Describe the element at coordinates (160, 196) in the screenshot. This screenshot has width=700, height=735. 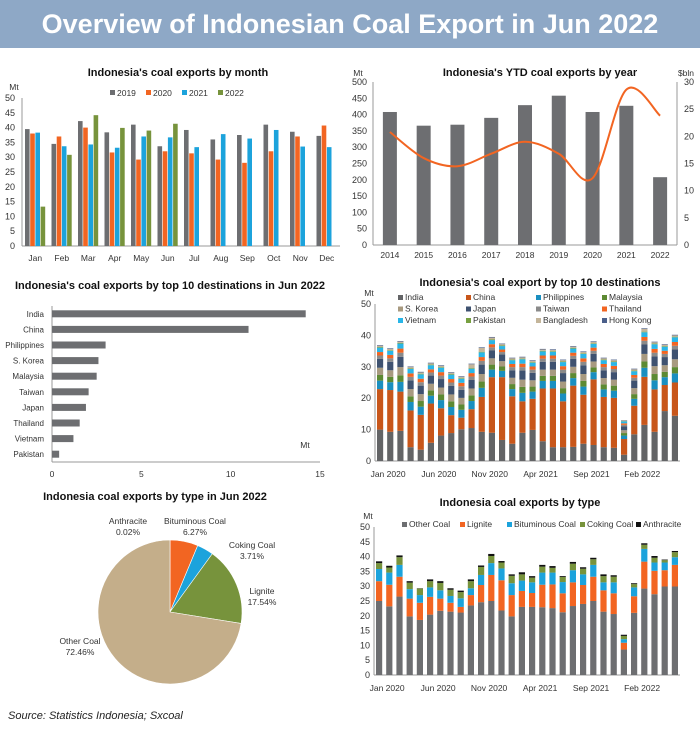
I see `bar-2019-Jun` at that location.